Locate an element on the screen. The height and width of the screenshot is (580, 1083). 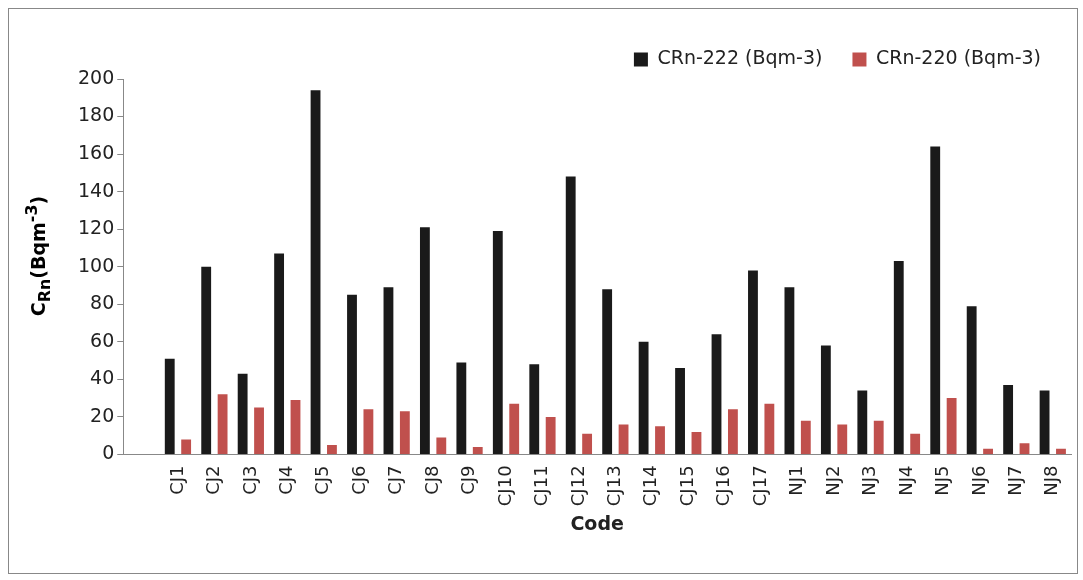
x-tick-label: CJ8 is located at coordinates (431, 480).